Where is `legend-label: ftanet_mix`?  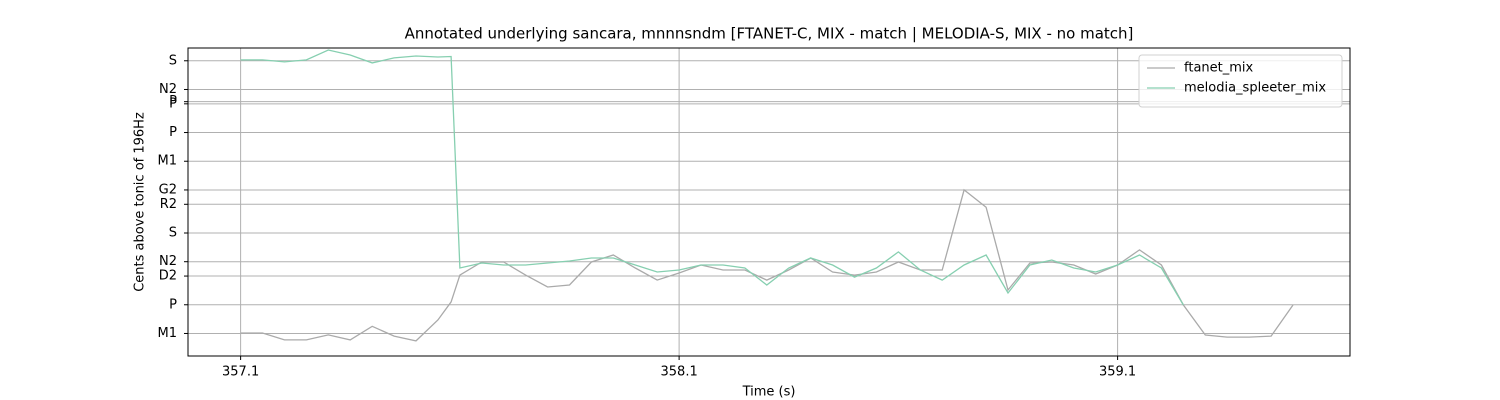 legend-label: ftanet_mix is located at coordinates (1219, 68).